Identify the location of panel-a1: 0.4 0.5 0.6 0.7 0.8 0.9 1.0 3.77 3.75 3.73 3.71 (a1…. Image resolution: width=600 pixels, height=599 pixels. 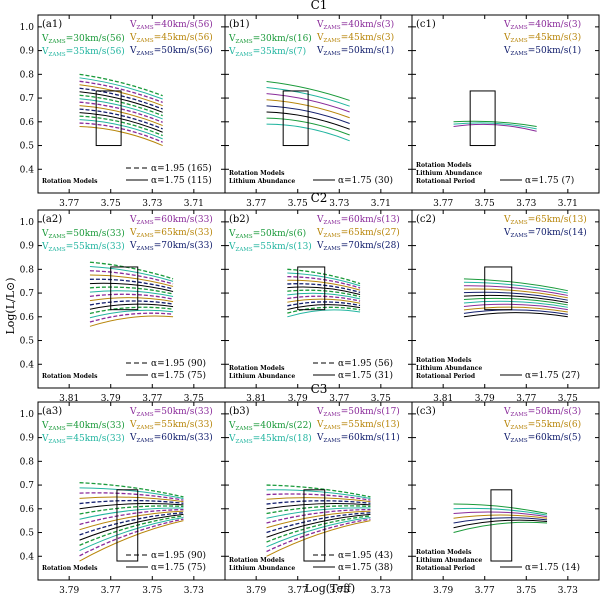
(123, 111).